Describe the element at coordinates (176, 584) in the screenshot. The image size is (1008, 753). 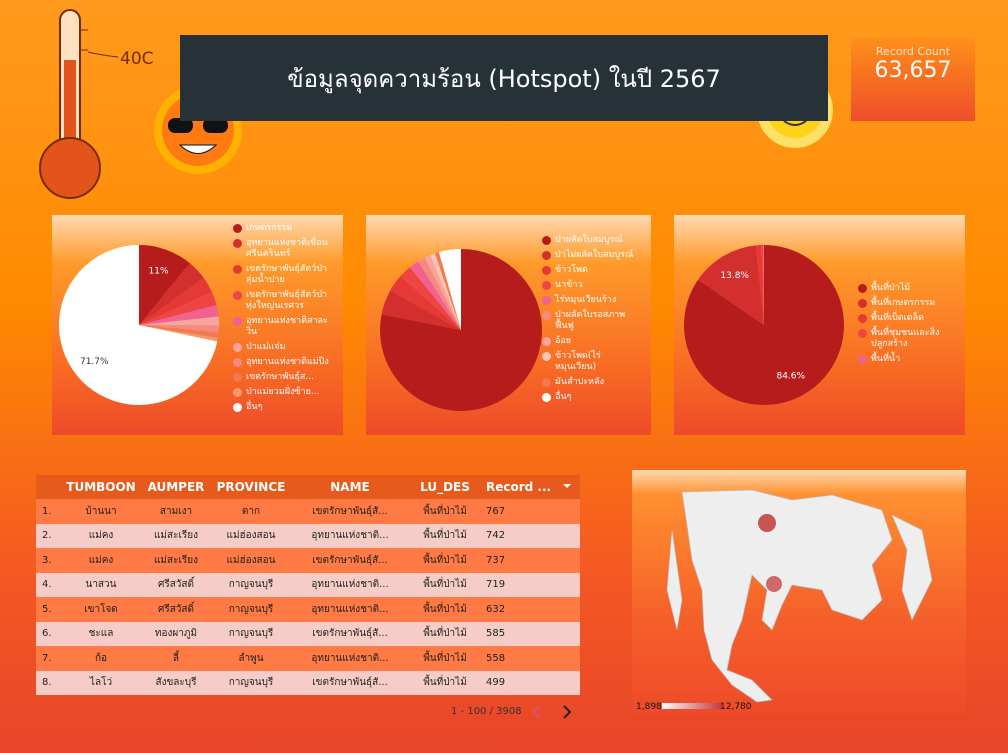
I see `table-cell: ศรีสวัสดิ์` at that location.